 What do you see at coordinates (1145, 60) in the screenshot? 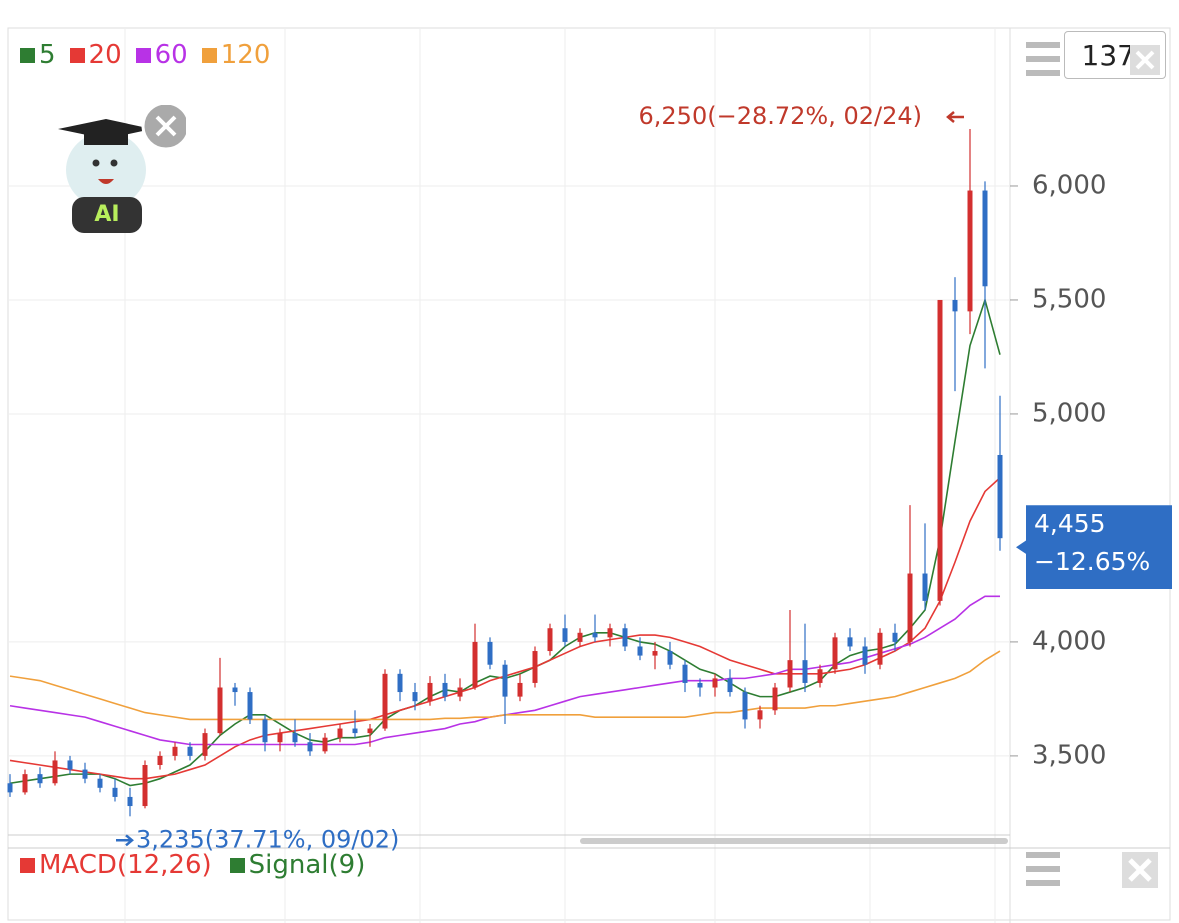
I see `input-clear` at bounding box center [1145, 60].